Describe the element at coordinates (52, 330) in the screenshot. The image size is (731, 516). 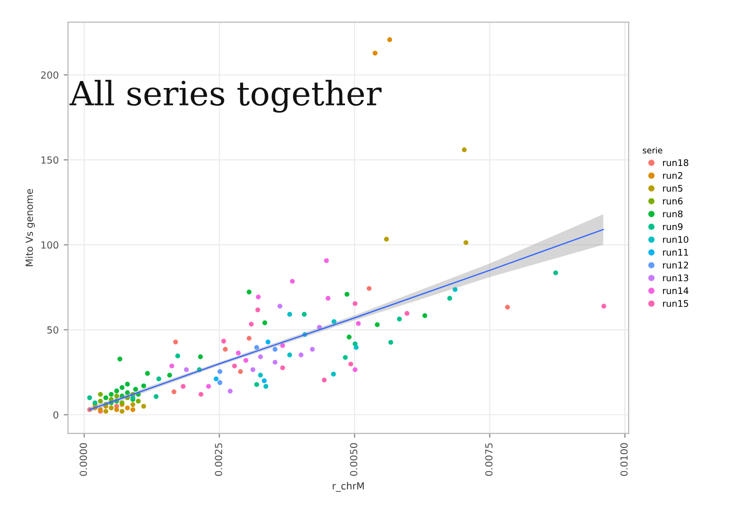
I see `y-tick-label: 50` at that location.